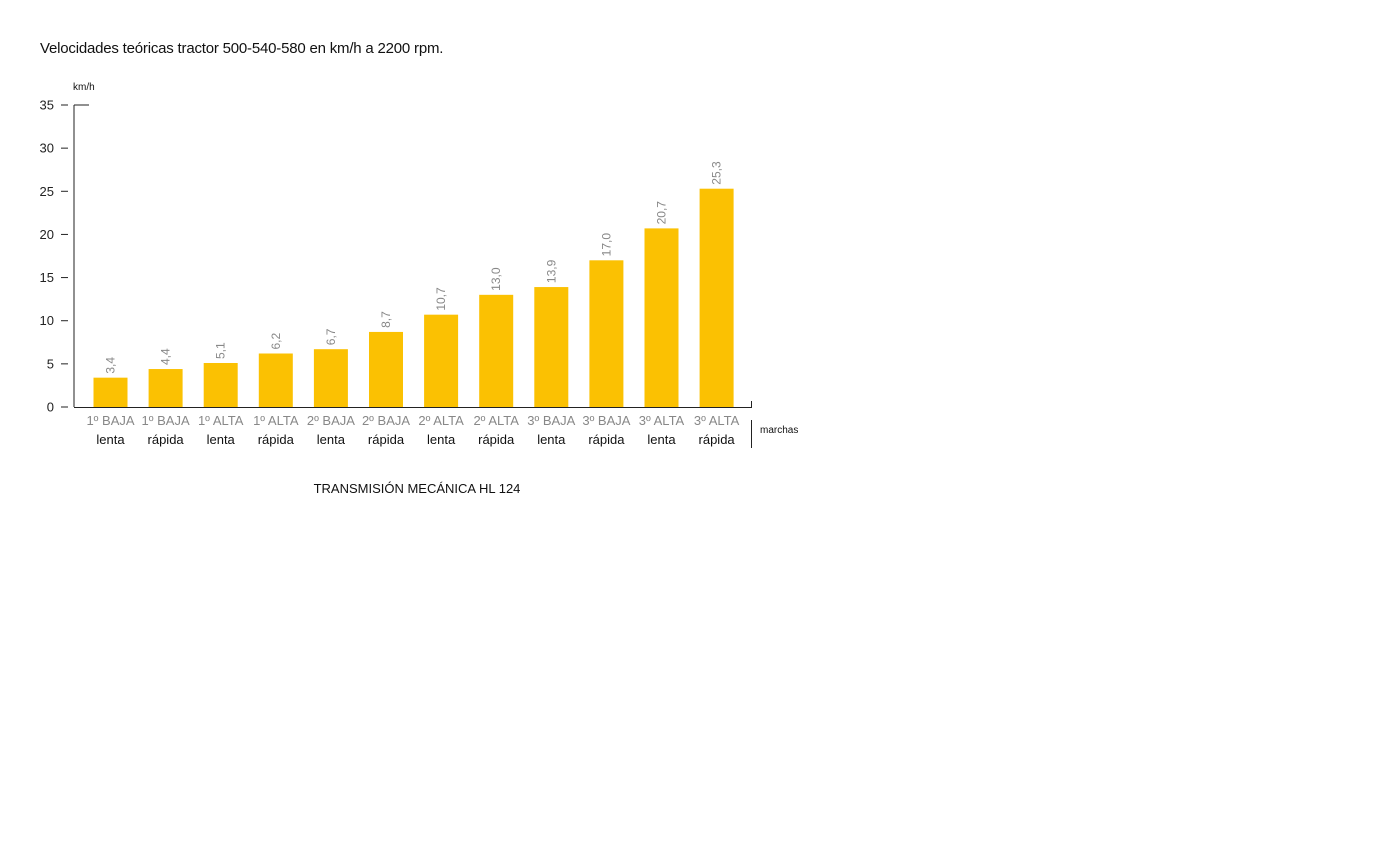 Image resolution: width=1400 pixels, height=868 pixels. What do you see at coordinates (276, 340) in the screenshot?
I see `value-label: 6,2` at bounding box center [276, 340].